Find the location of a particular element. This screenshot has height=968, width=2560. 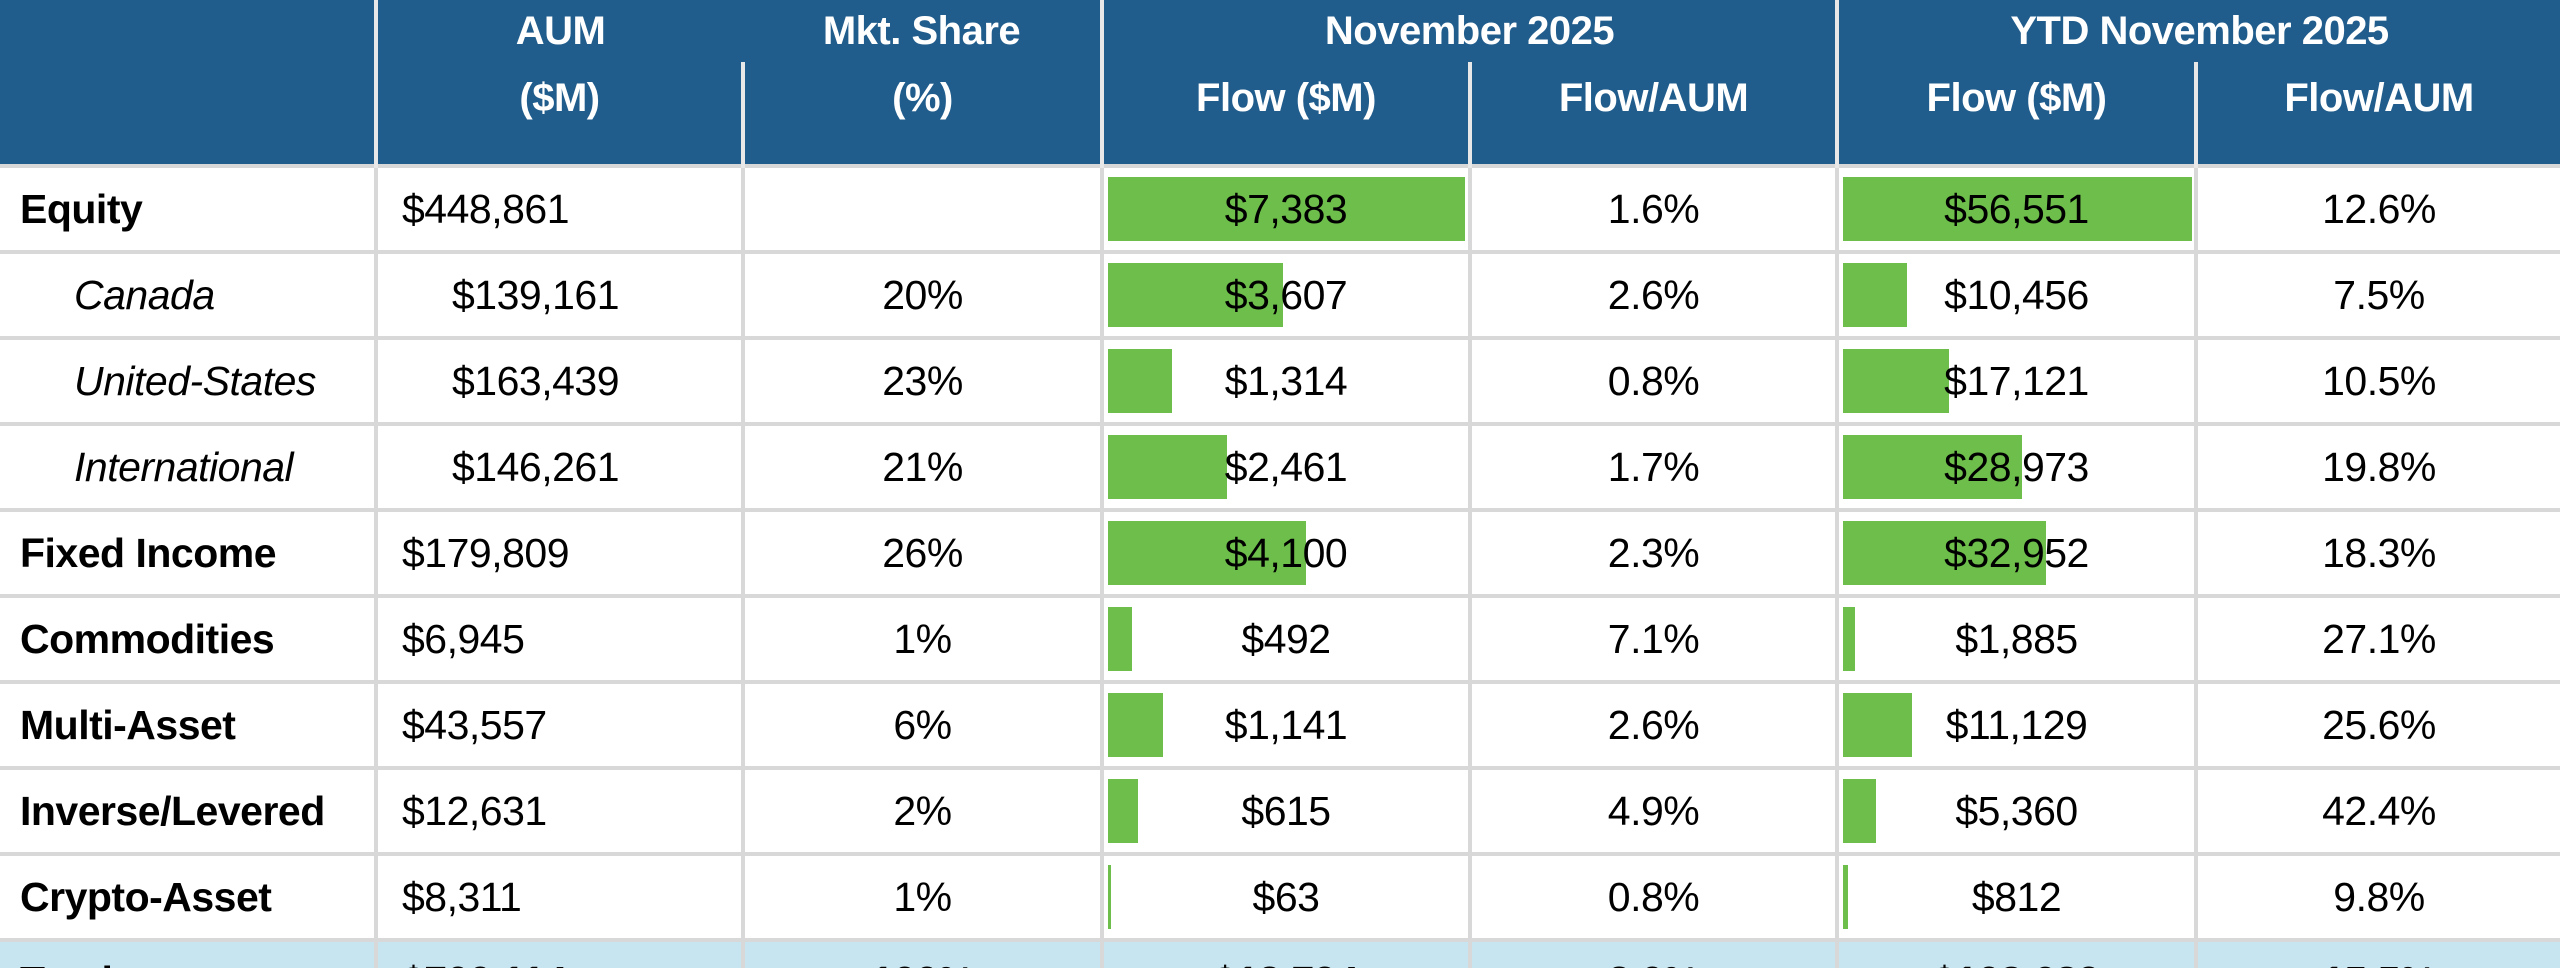

nov-flow-cell-value: $1,314 is located at coordinates (1286, 380).